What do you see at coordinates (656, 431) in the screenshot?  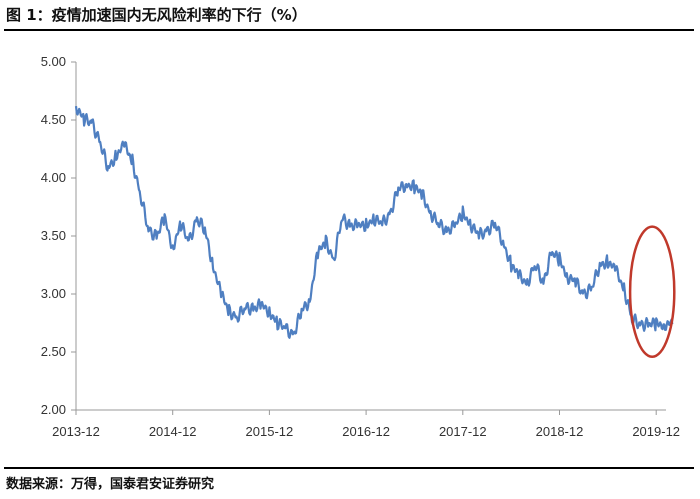 I see `x-tick-label: 2019-12` at bounding box center [656, 431].